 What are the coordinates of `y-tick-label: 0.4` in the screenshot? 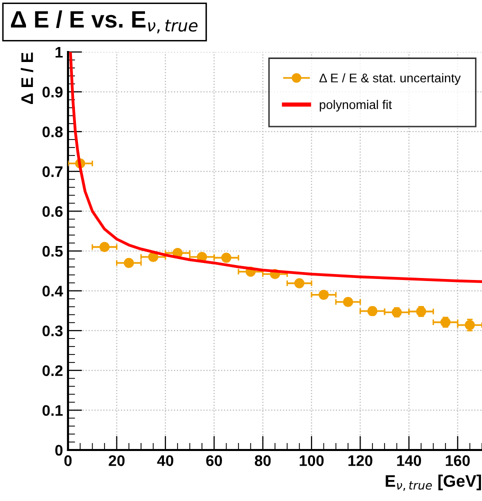 It's located at (53, 291).